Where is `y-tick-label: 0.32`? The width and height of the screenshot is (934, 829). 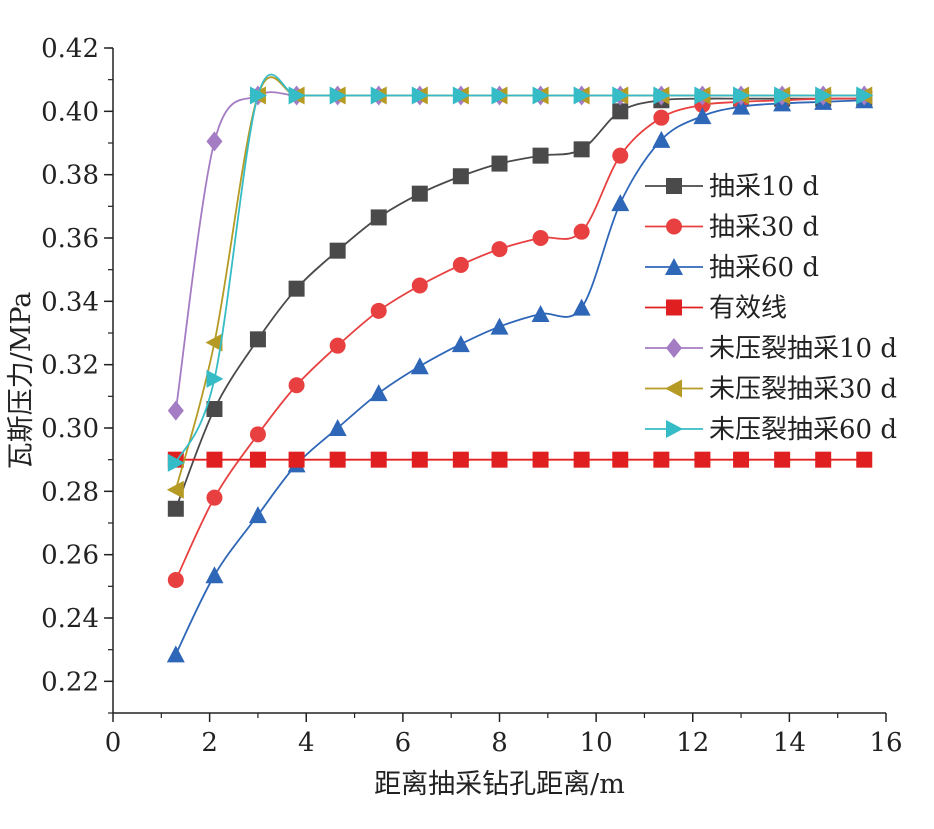
y-tick-label: 0.32 is located at coordinates (70, 366).